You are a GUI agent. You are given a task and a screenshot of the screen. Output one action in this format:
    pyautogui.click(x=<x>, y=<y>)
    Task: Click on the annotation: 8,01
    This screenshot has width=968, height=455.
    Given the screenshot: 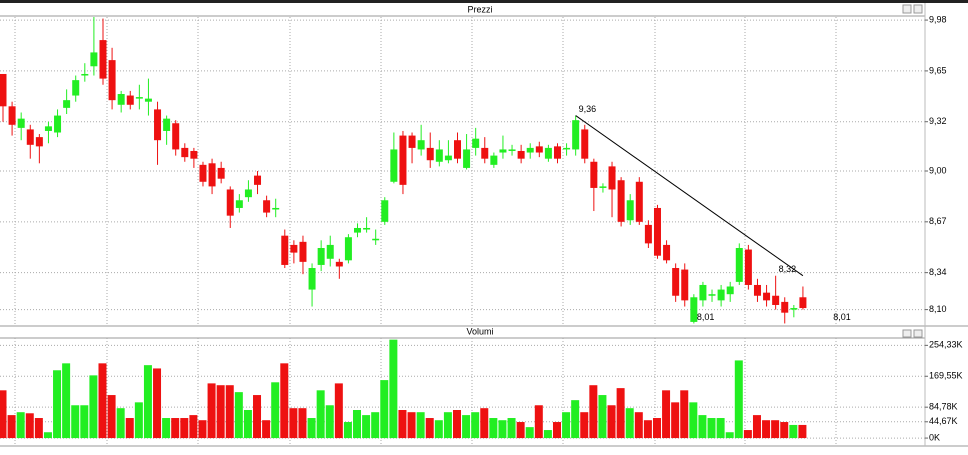 What is the action you would take?
    pyautogui.click(x=842, y=317)
    